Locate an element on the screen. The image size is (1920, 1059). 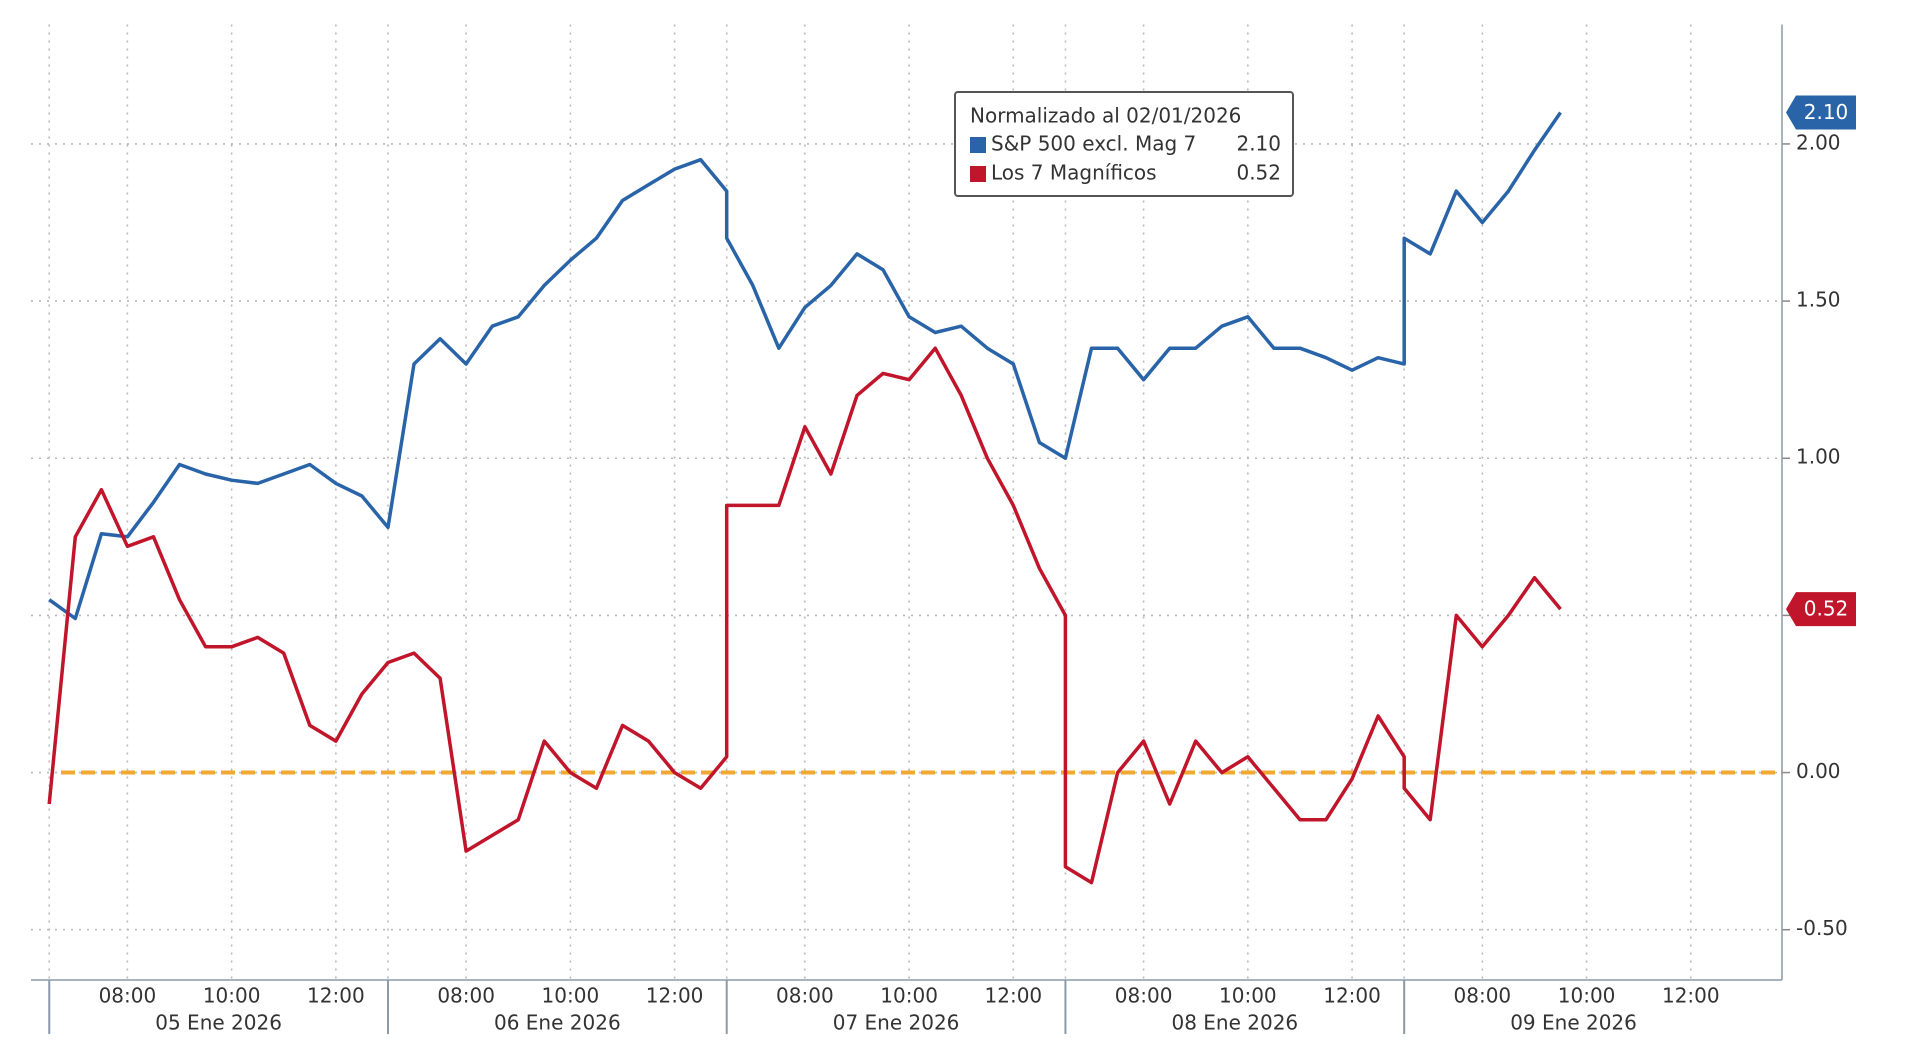
legend-value: 2.10 is located at coordinates (1258, 144).